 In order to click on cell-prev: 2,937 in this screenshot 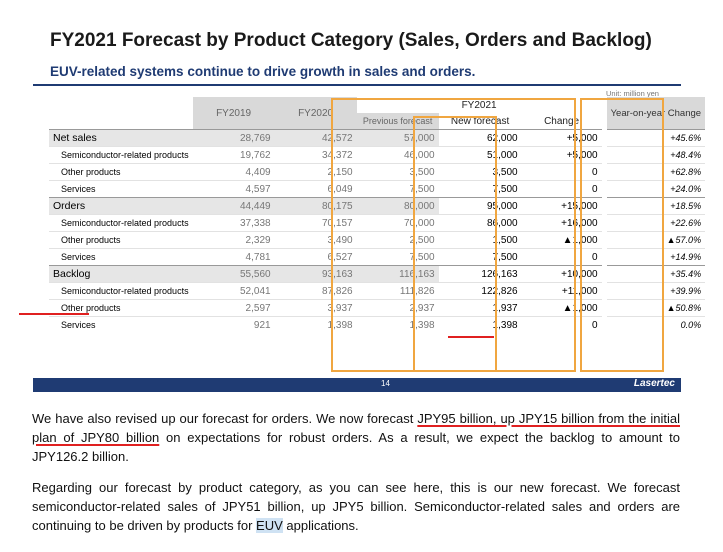, I will do `click(397, 308)`.